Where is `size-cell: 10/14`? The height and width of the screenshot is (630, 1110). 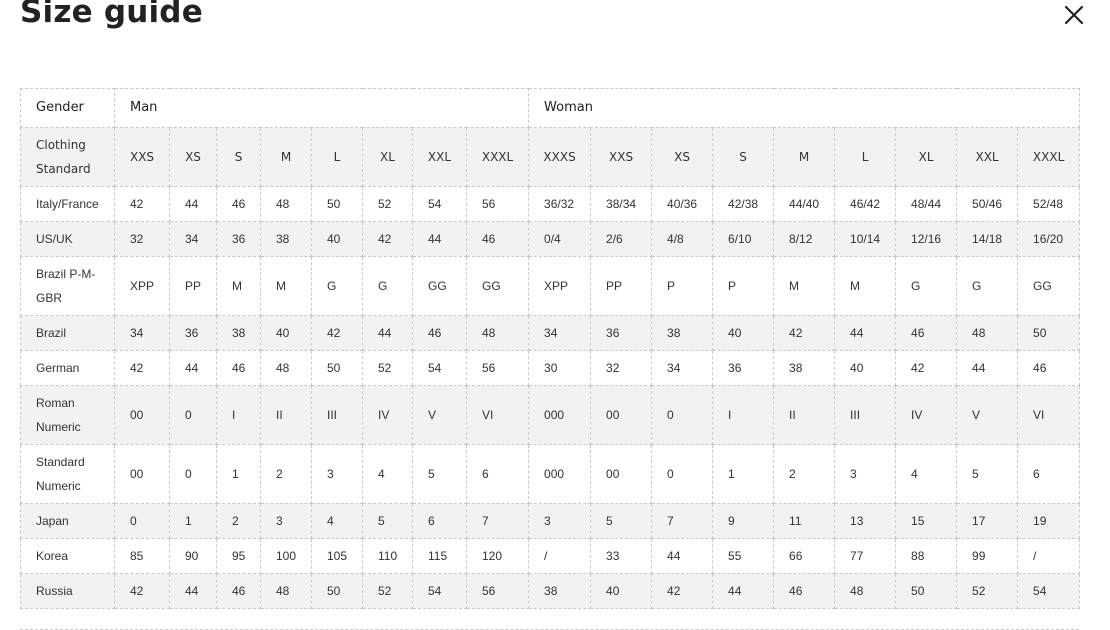
size-cell: 10/14 is located at coordinates (865, 239).